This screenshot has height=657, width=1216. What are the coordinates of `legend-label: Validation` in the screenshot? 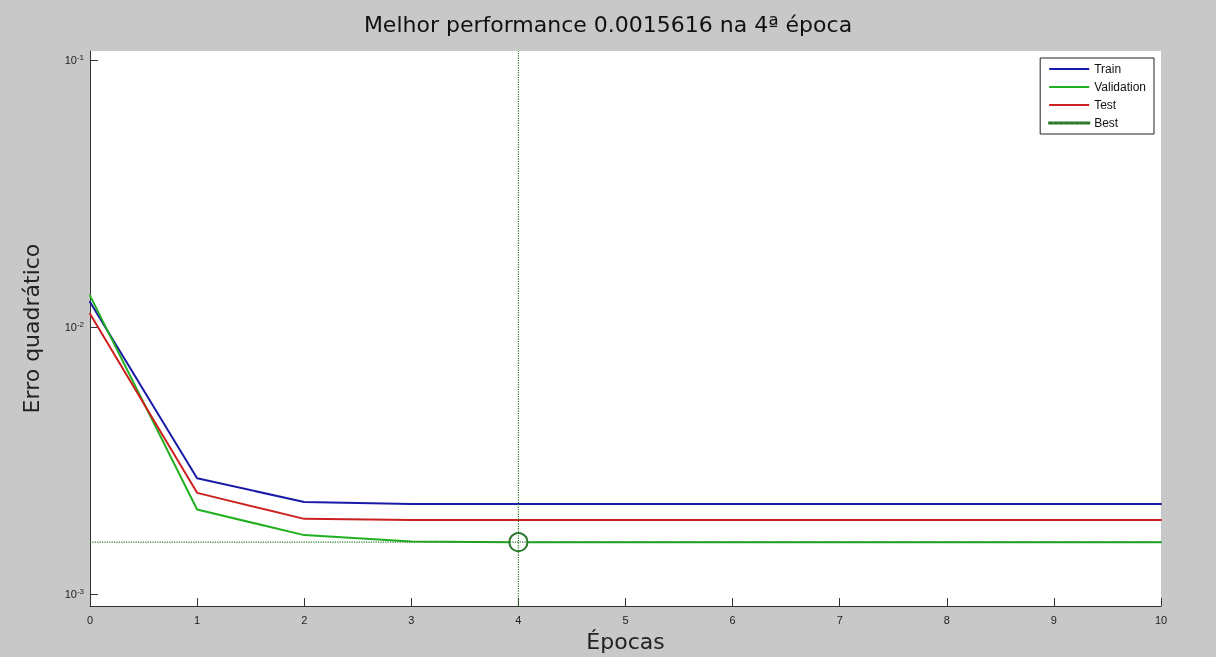 It's located at (1120, 87).